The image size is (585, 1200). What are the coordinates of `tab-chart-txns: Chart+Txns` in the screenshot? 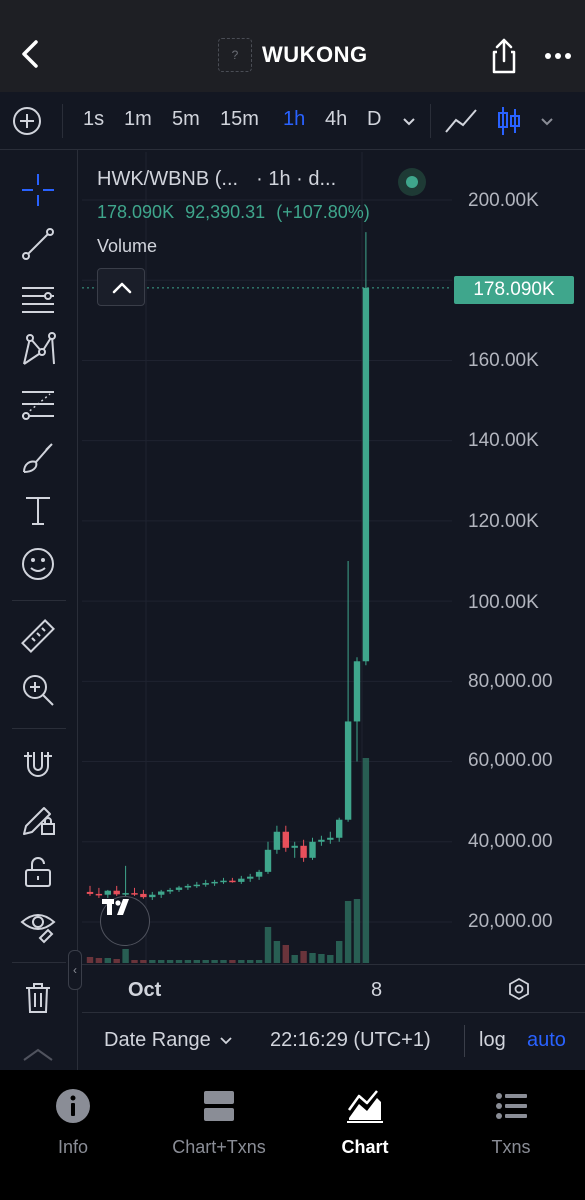 It's located at (219, 1122).